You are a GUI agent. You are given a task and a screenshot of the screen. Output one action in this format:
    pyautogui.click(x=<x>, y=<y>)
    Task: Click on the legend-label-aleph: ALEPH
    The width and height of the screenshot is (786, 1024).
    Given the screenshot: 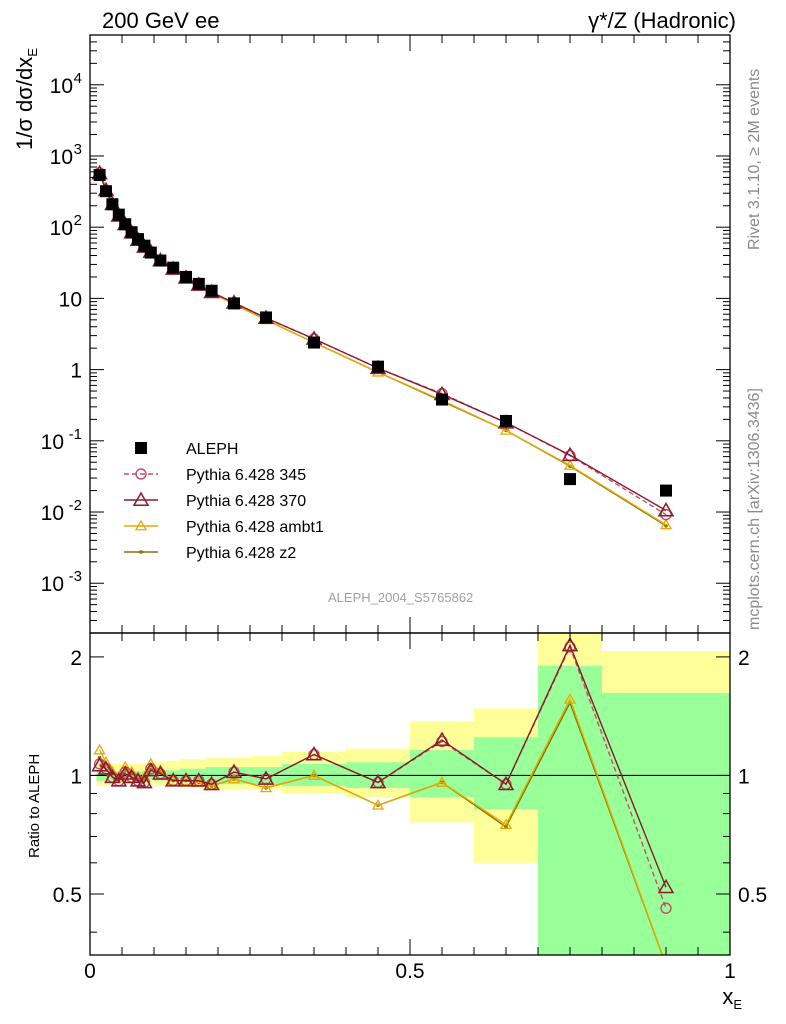 What is the action you would take?
    pyautogui.click(x=212, y=449)
    